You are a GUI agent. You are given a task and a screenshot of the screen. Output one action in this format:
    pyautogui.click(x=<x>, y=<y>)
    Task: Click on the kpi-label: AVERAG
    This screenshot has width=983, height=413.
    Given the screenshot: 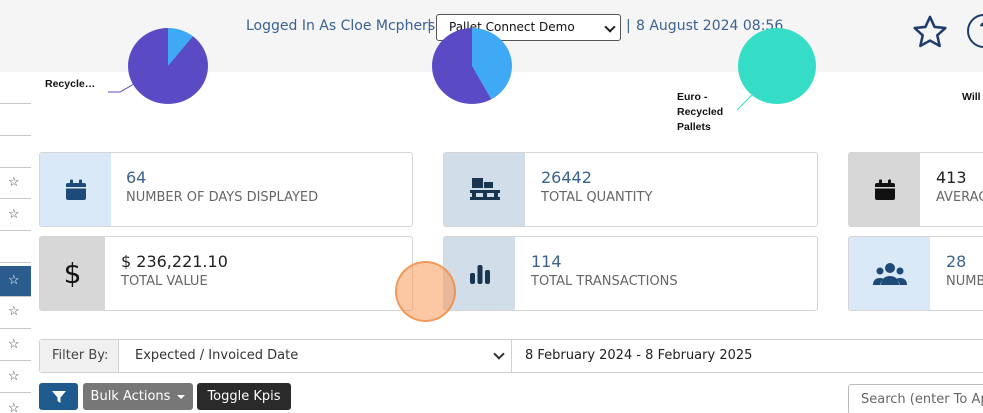 What is the action you would take?
    pyautogui.click(x=959, y=197)
    